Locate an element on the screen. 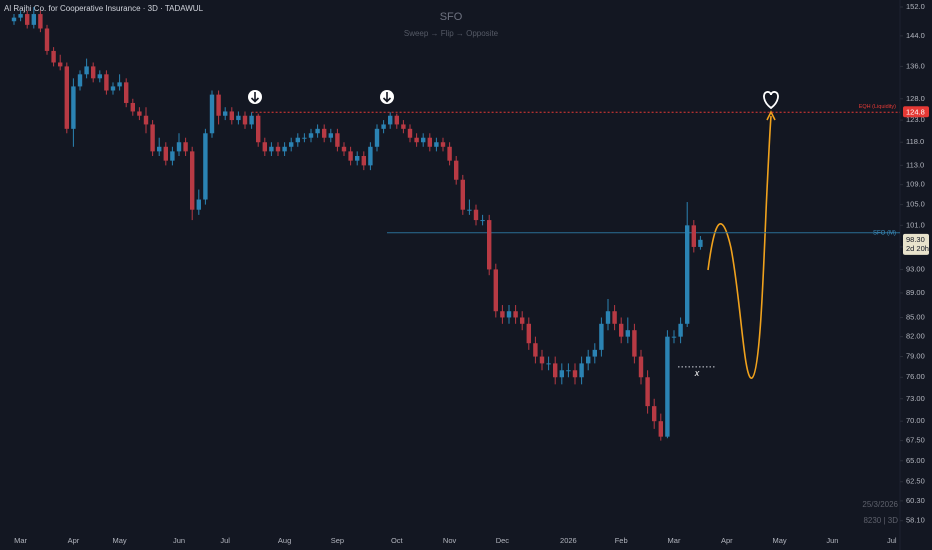 This screenshot has width=932, height=550. y-tick-label: 128.0 is located at coordinates (915, 98).